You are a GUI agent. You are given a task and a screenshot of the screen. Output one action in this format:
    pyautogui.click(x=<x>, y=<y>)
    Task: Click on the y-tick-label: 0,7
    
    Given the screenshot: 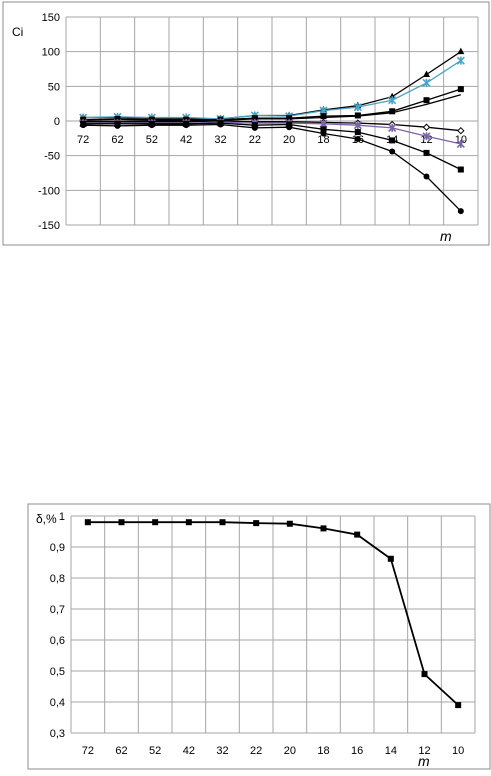 What is the action you would take?
    pyautogui.click(x=57, y=610)
    